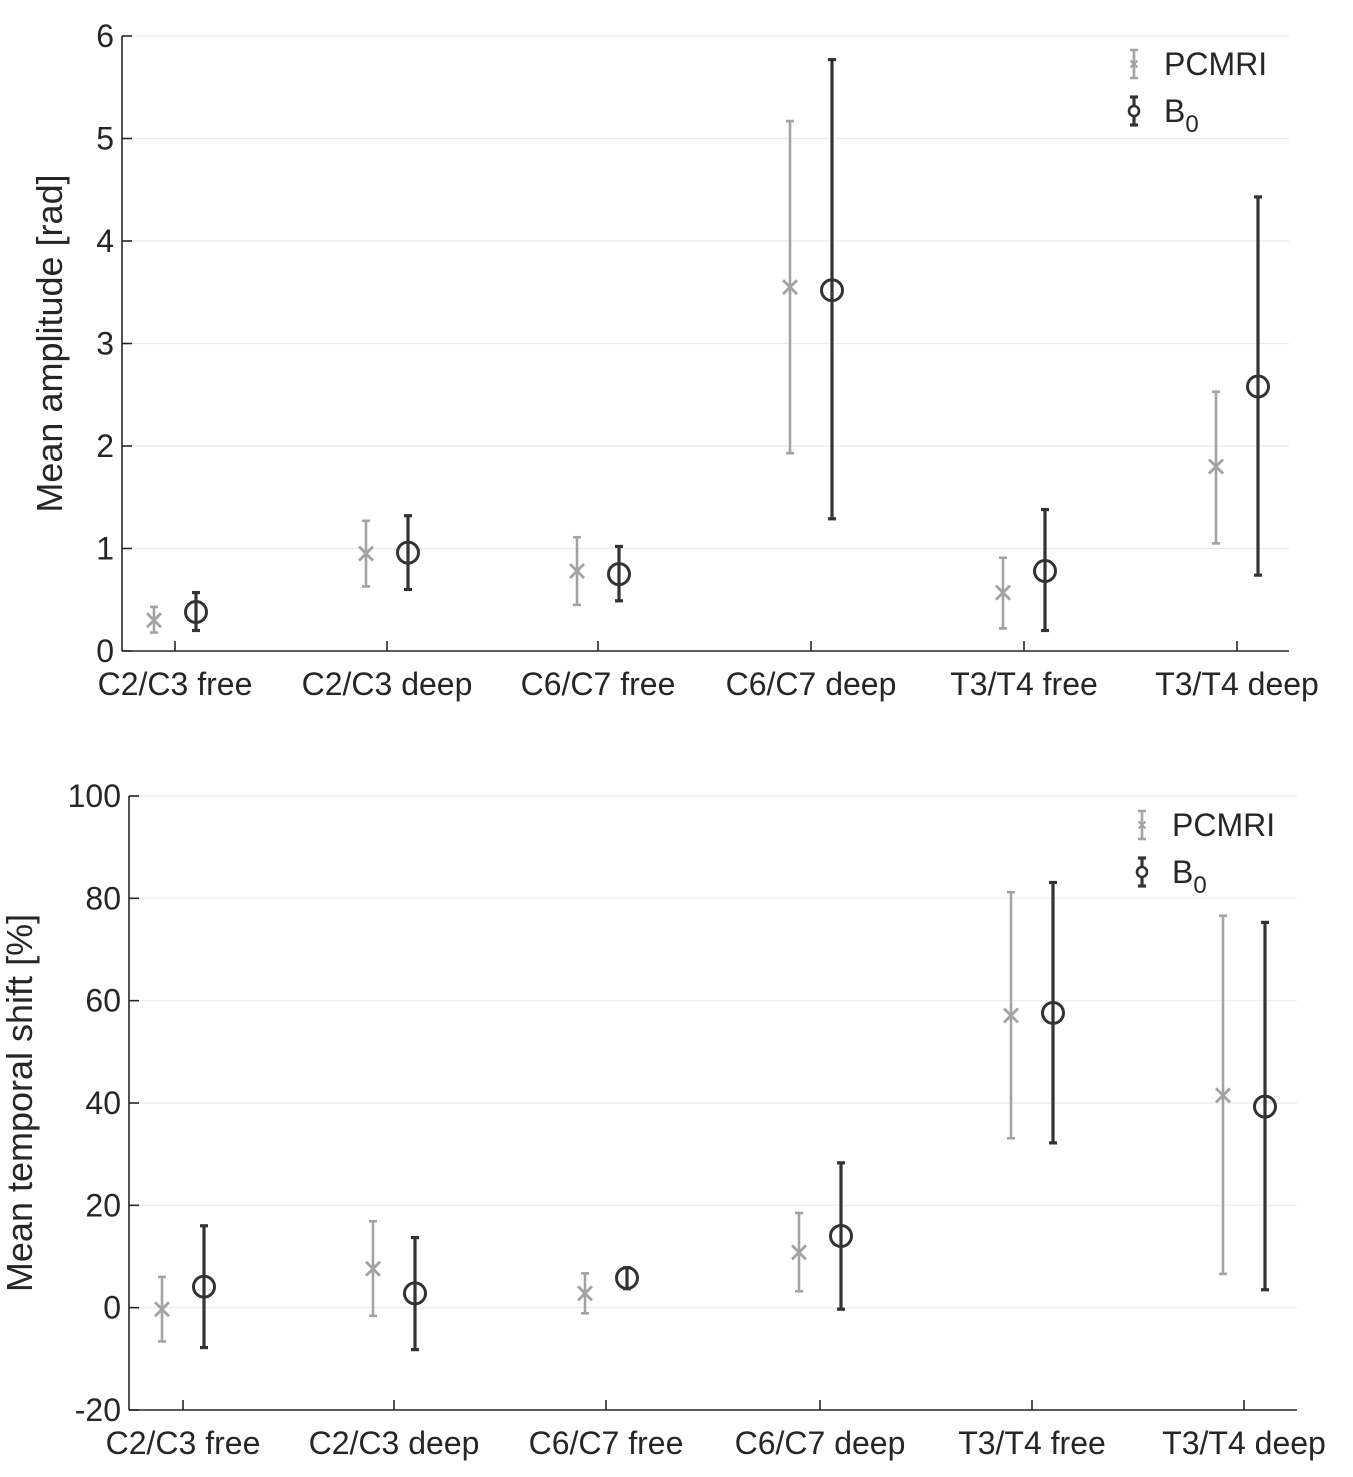 The image size is (1353, 1477). I want to click on y-tick-label: 20, so click(103, 1205).